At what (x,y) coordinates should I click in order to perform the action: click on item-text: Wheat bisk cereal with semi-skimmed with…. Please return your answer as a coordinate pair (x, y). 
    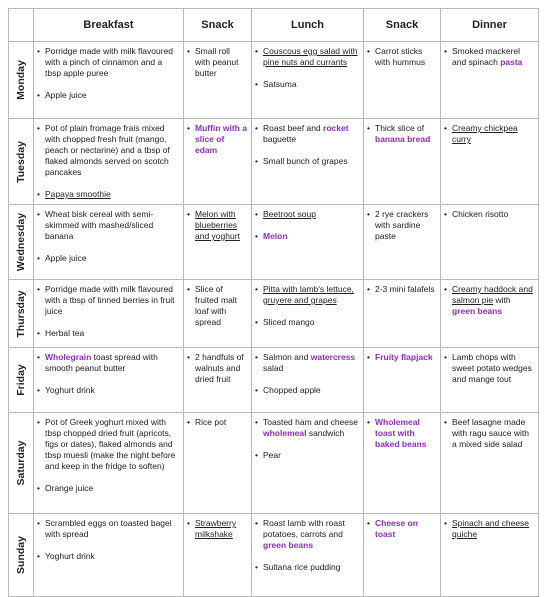
    Looking at the image, I should click on (99, 225).